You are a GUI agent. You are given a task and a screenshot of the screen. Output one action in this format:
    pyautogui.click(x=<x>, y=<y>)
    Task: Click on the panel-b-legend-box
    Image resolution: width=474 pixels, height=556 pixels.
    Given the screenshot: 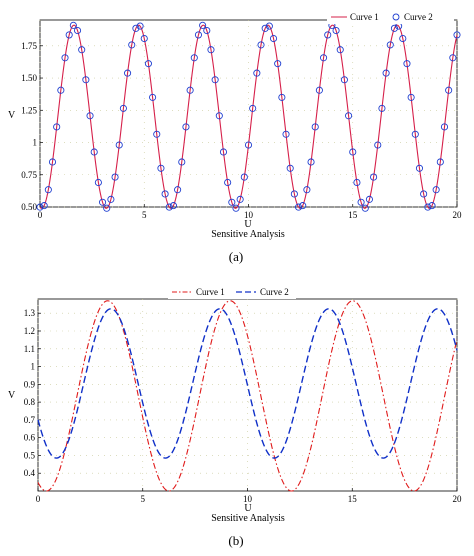 What is the action you would take?
    pyautogui.click(x=232, y=292)
    